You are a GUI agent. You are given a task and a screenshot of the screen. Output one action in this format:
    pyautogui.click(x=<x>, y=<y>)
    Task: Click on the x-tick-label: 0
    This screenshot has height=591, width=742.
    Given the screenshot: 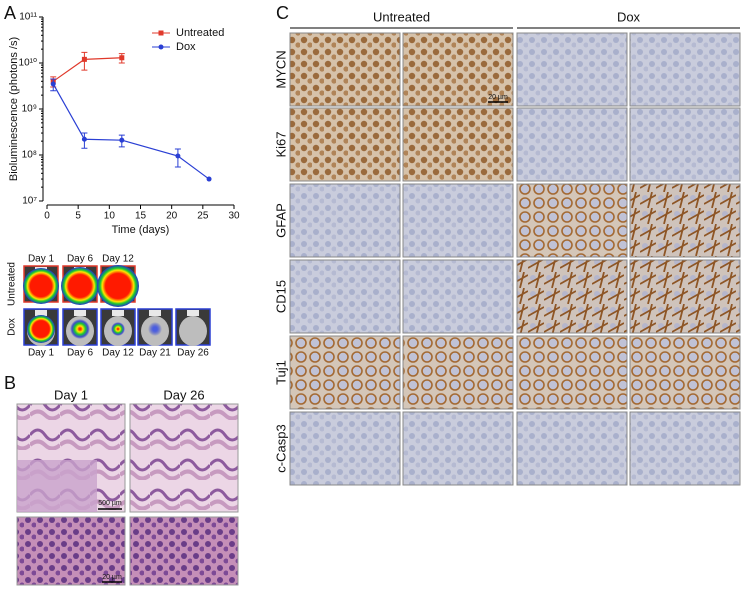 What is the action you would take?
    pyautogui.click(x=47, y=216)
    